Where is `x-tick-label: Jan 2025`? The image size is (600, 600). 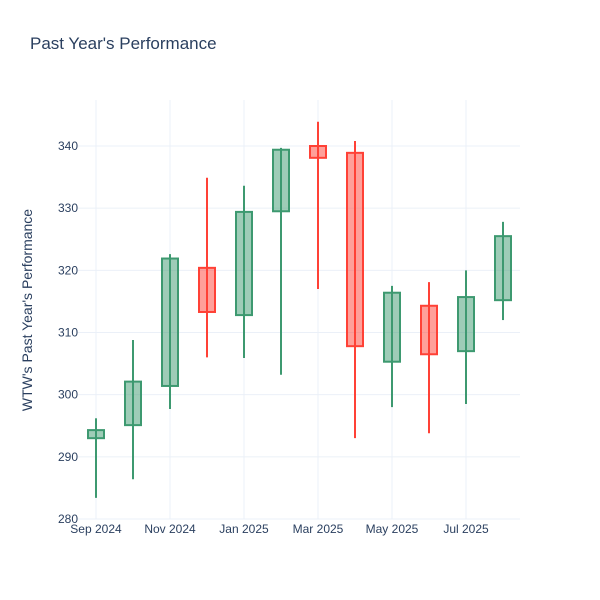
x-tick-label: Jan 2025 is located at coordinates (244, 529).